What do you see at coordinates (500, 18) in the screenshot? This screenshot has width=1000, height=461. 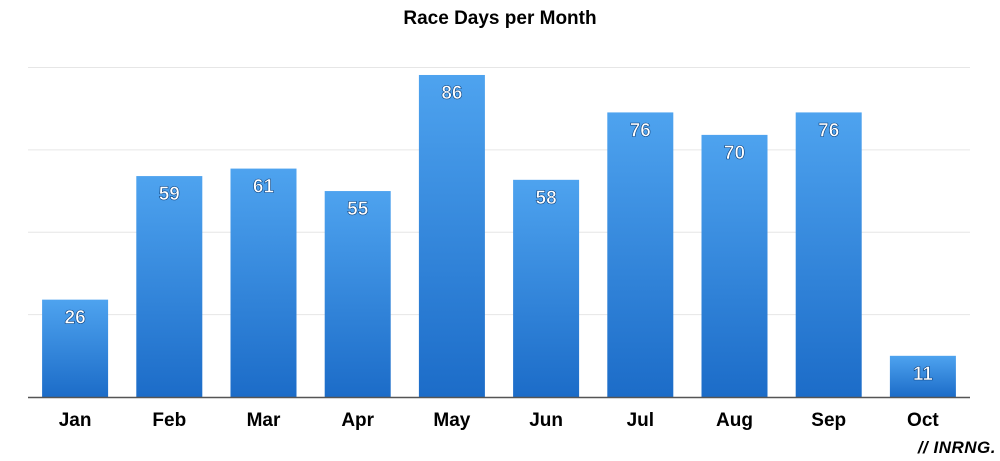 I see `chart-title: Race Days per Month` at bounding box center [500, 18].